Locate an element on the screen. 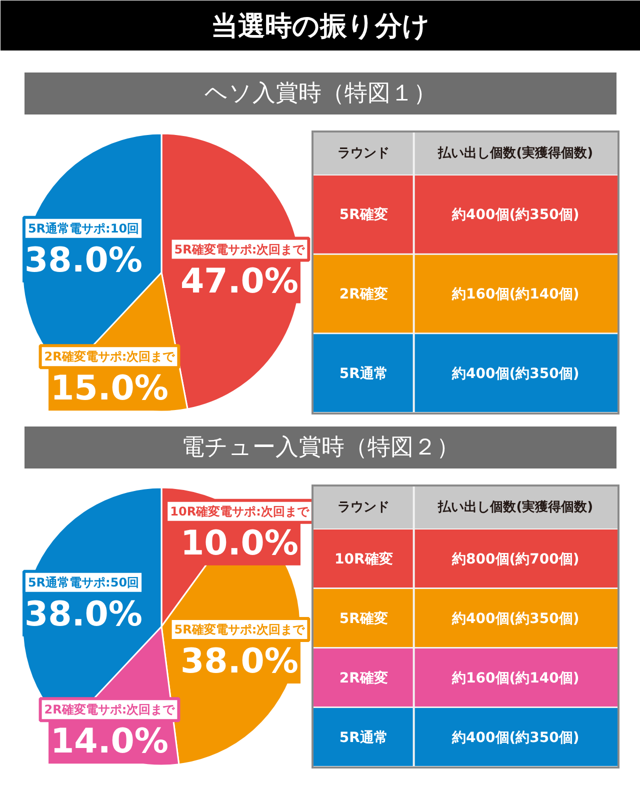  text: 約800個(約700個) is located at coordinates (516, 559).